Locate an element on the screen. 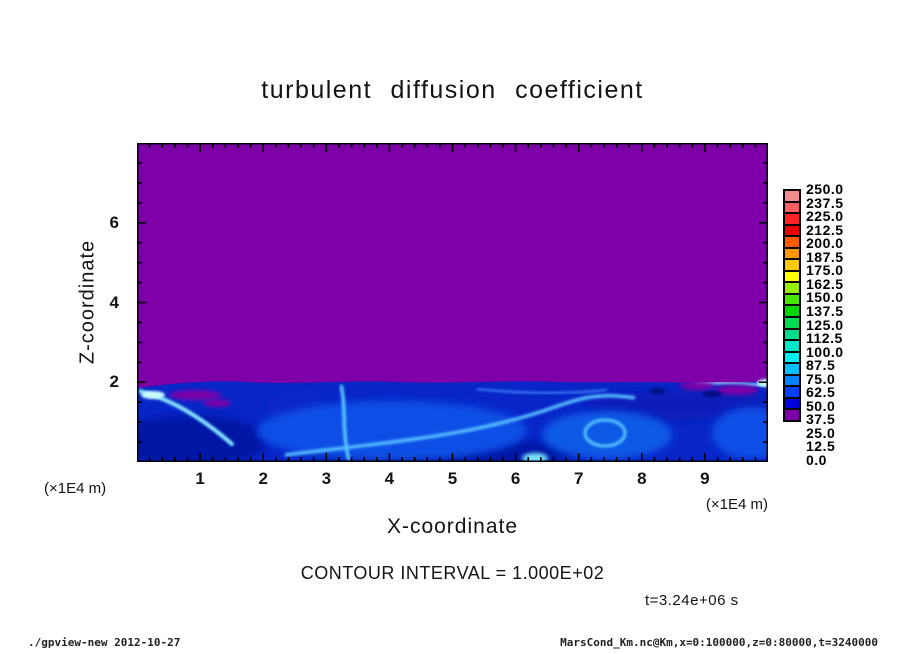  x-tick-label: 6 is located at coordinates (515, 478).